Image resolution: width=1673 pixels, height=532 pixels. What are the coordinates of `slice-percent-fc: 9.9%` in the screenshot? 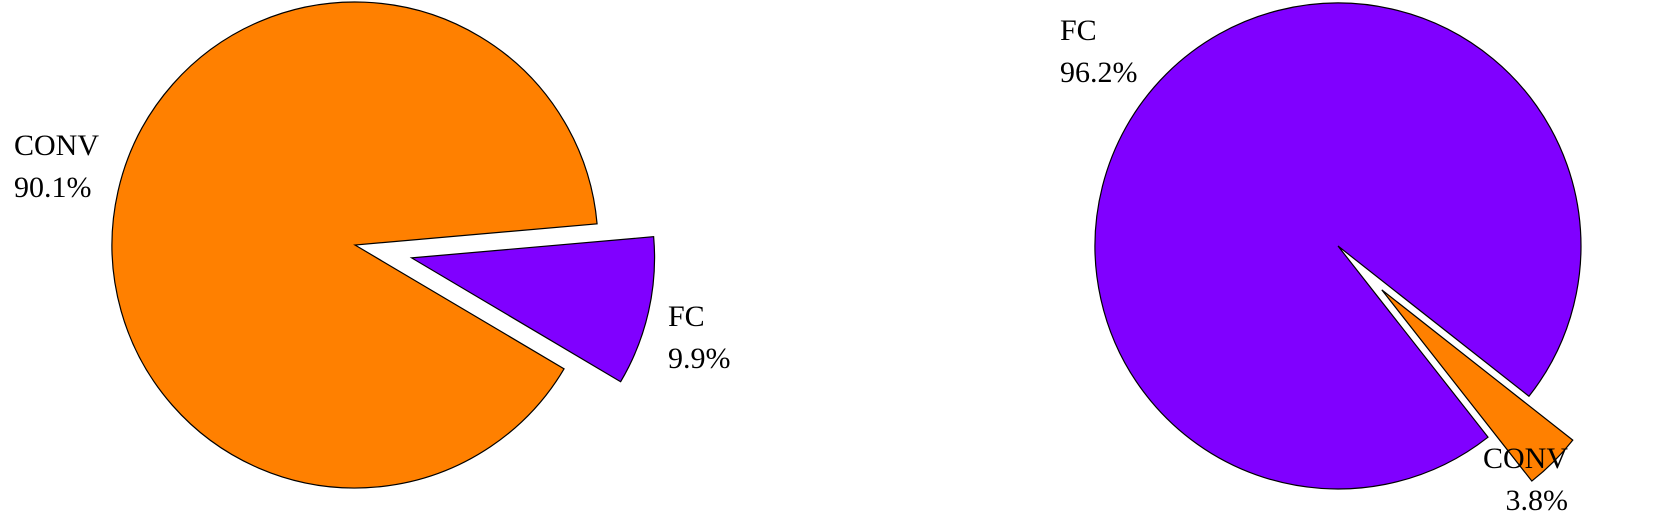 It's located at (699, 358).